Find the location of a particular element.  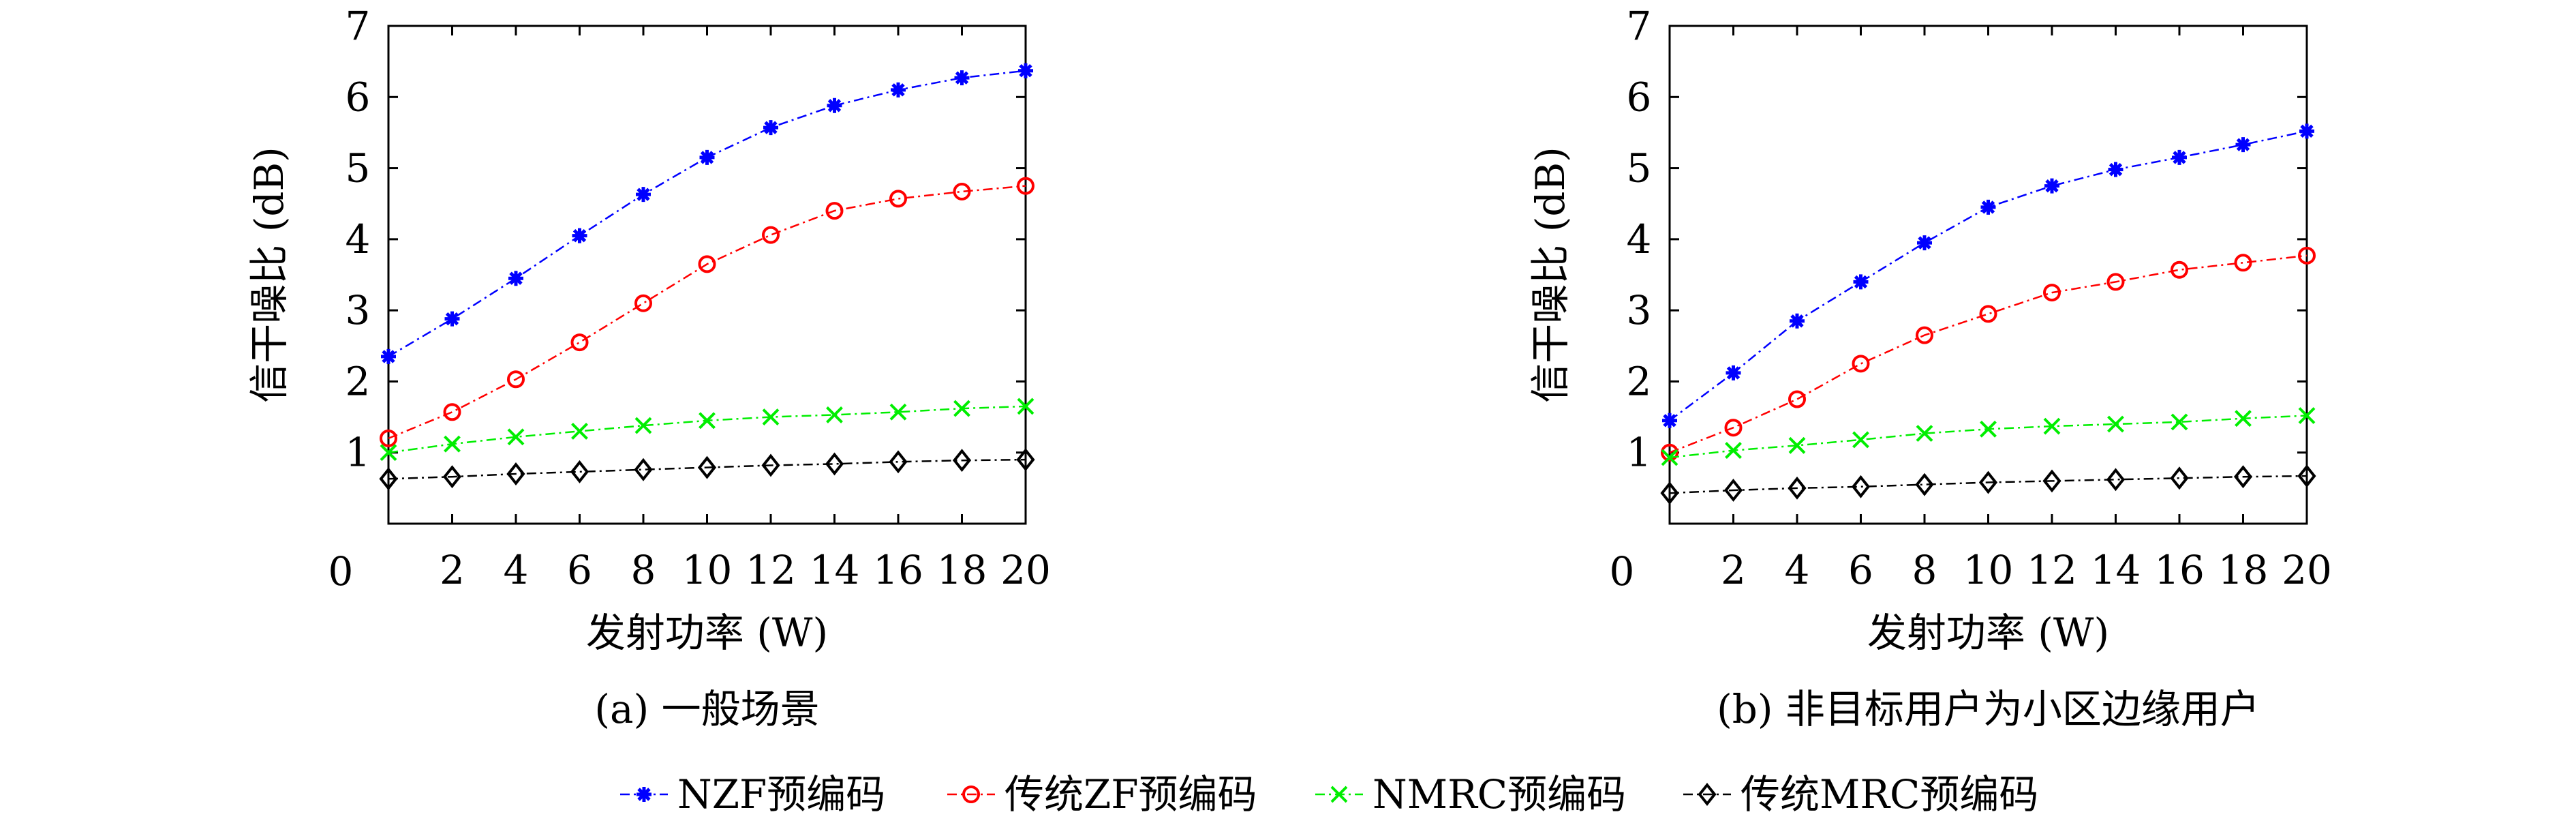

legend-item: NMRC预编码 is located at coordinates (1471, 795).